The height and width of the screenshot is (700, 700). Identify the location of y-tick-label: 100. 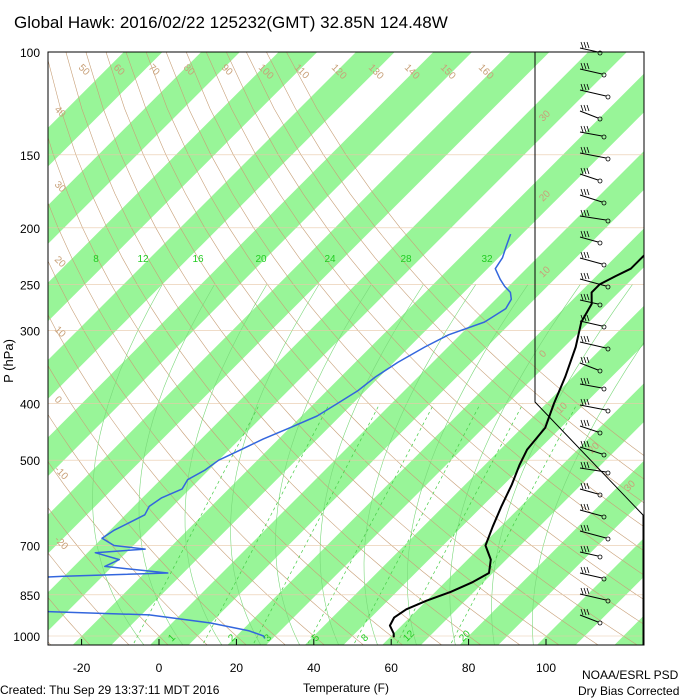
(30, 53).